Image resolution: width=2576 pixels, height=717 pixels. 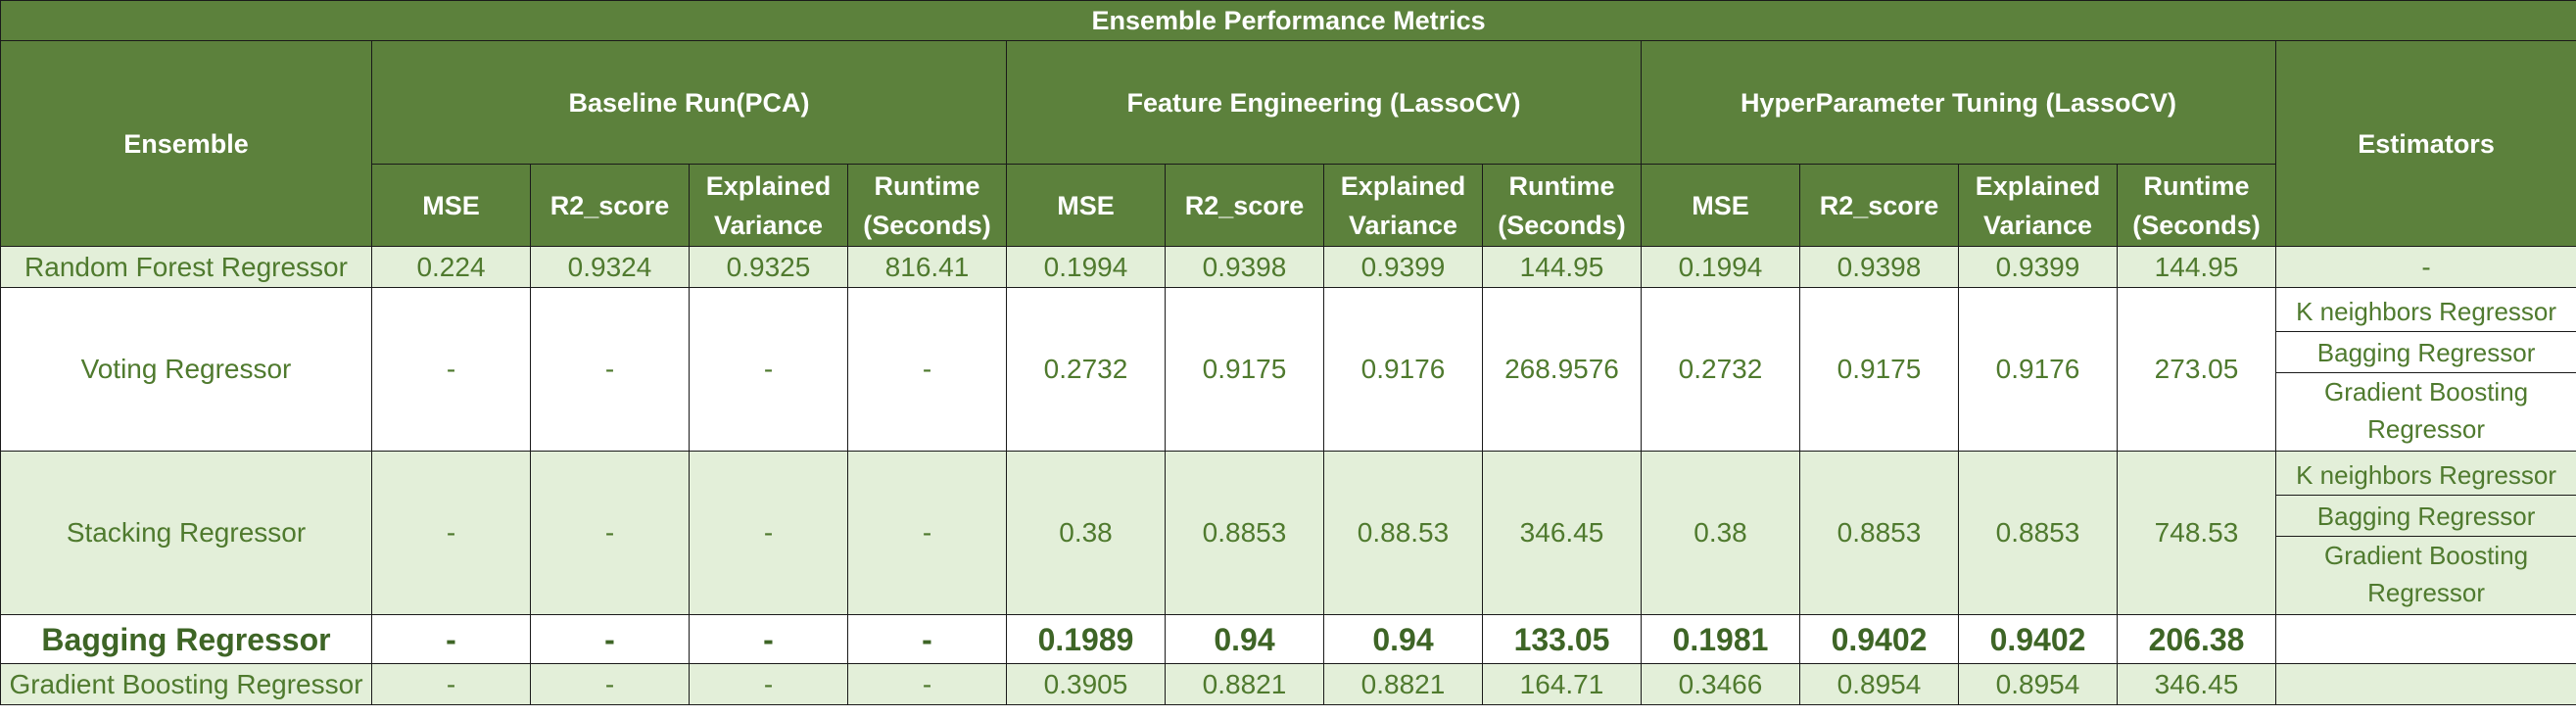 What do you see at coordinates (1562, 533) in the screenshot?
I see `feature-runtime: 346.45` at bounding box center [1562, 533].